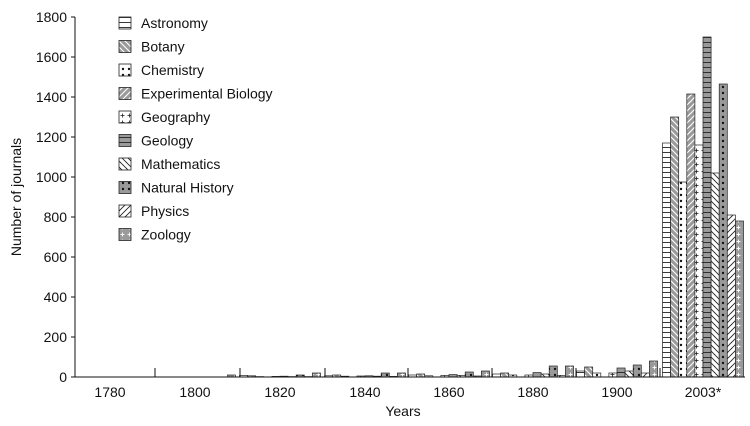 This screenshot has width=750, height=426. Describe the element at coordinates (51, 17) in the screenshot. I see `y-tick-label: 1800` at that location.